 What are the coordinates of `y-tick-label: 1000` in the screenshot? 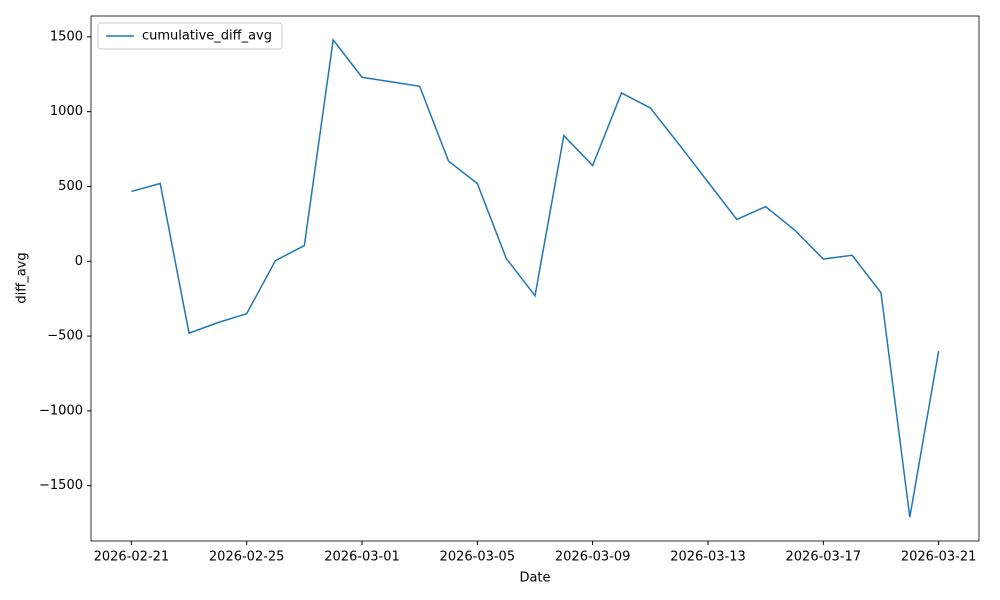 It's located at (66, 111).